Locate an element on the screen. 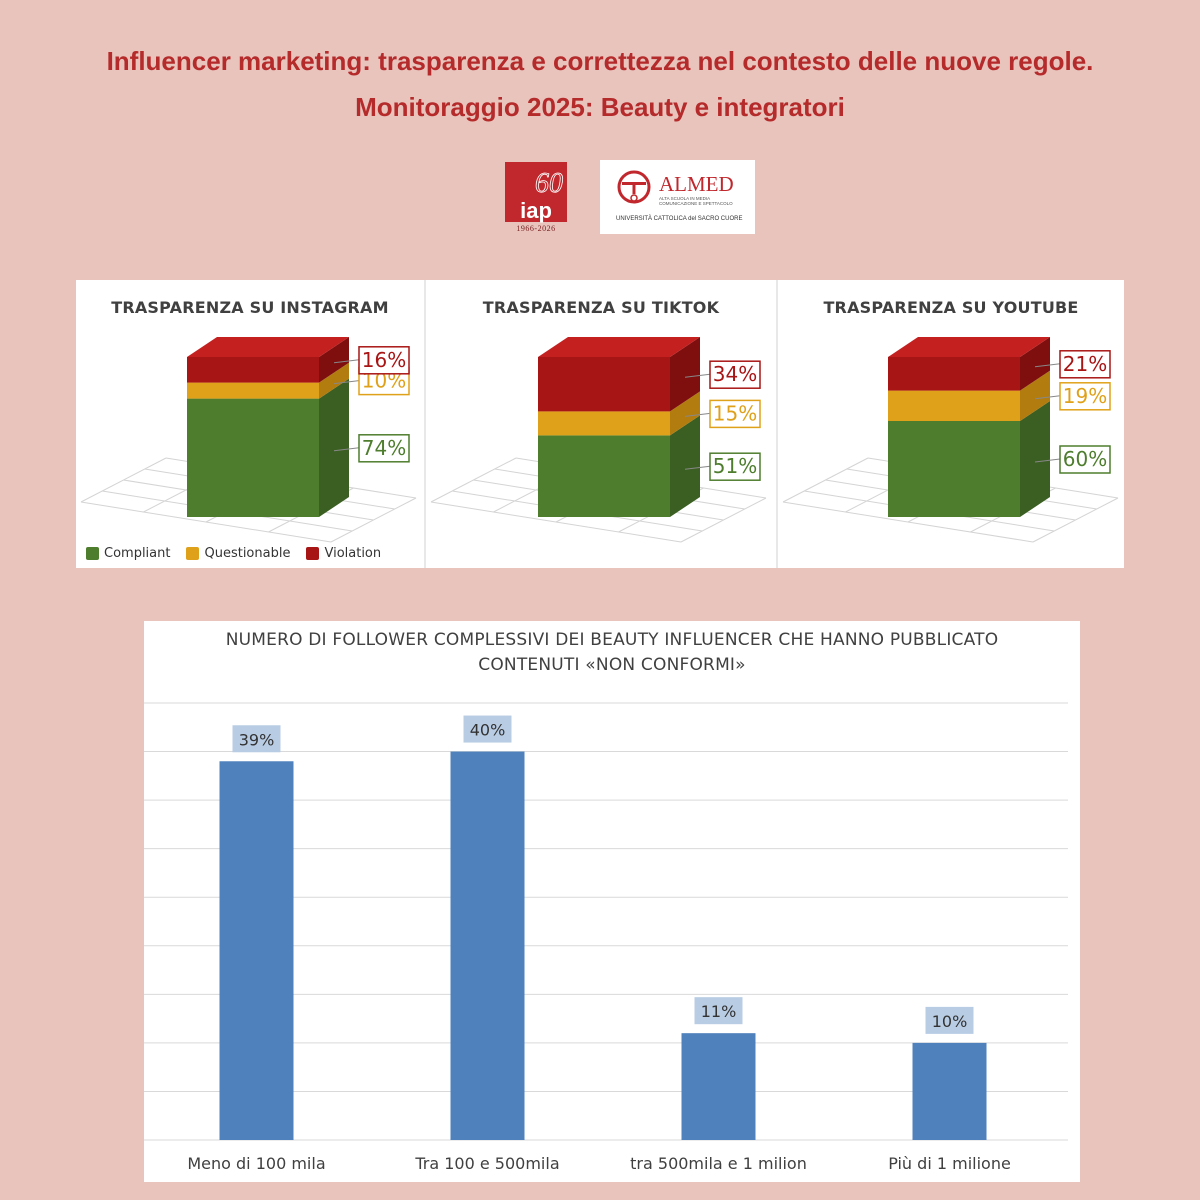 This screenshot has height=1200, width=1200. data-label-questionable: 15% is located at coordinates (735, 413).